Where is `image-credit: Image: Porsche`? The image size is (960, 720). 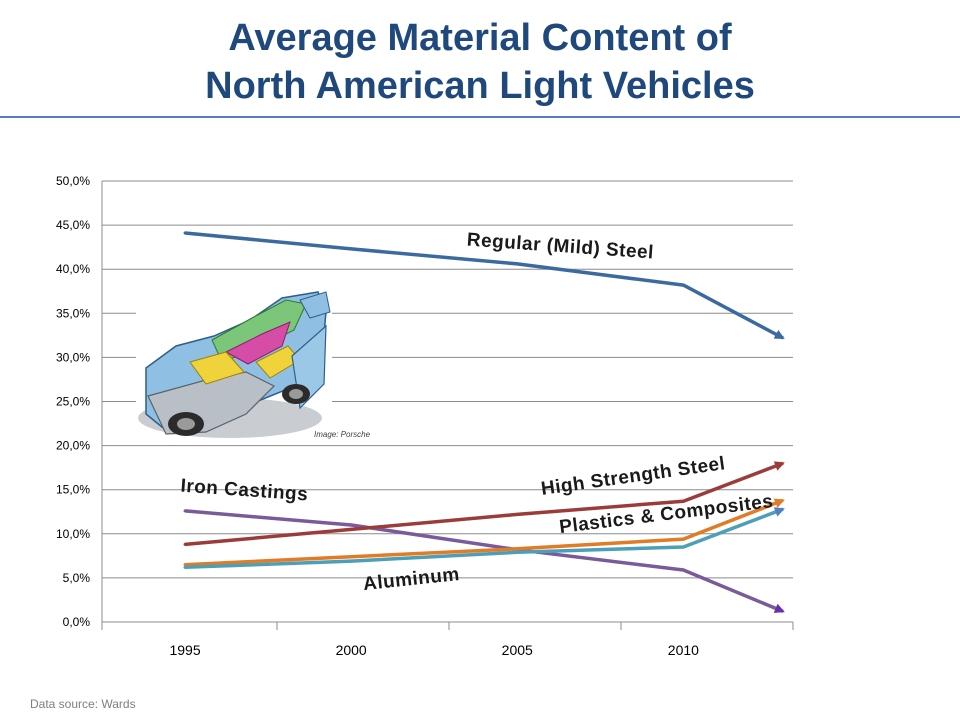
image-credit: Image: Porsche is located at coordinates (342, 434).